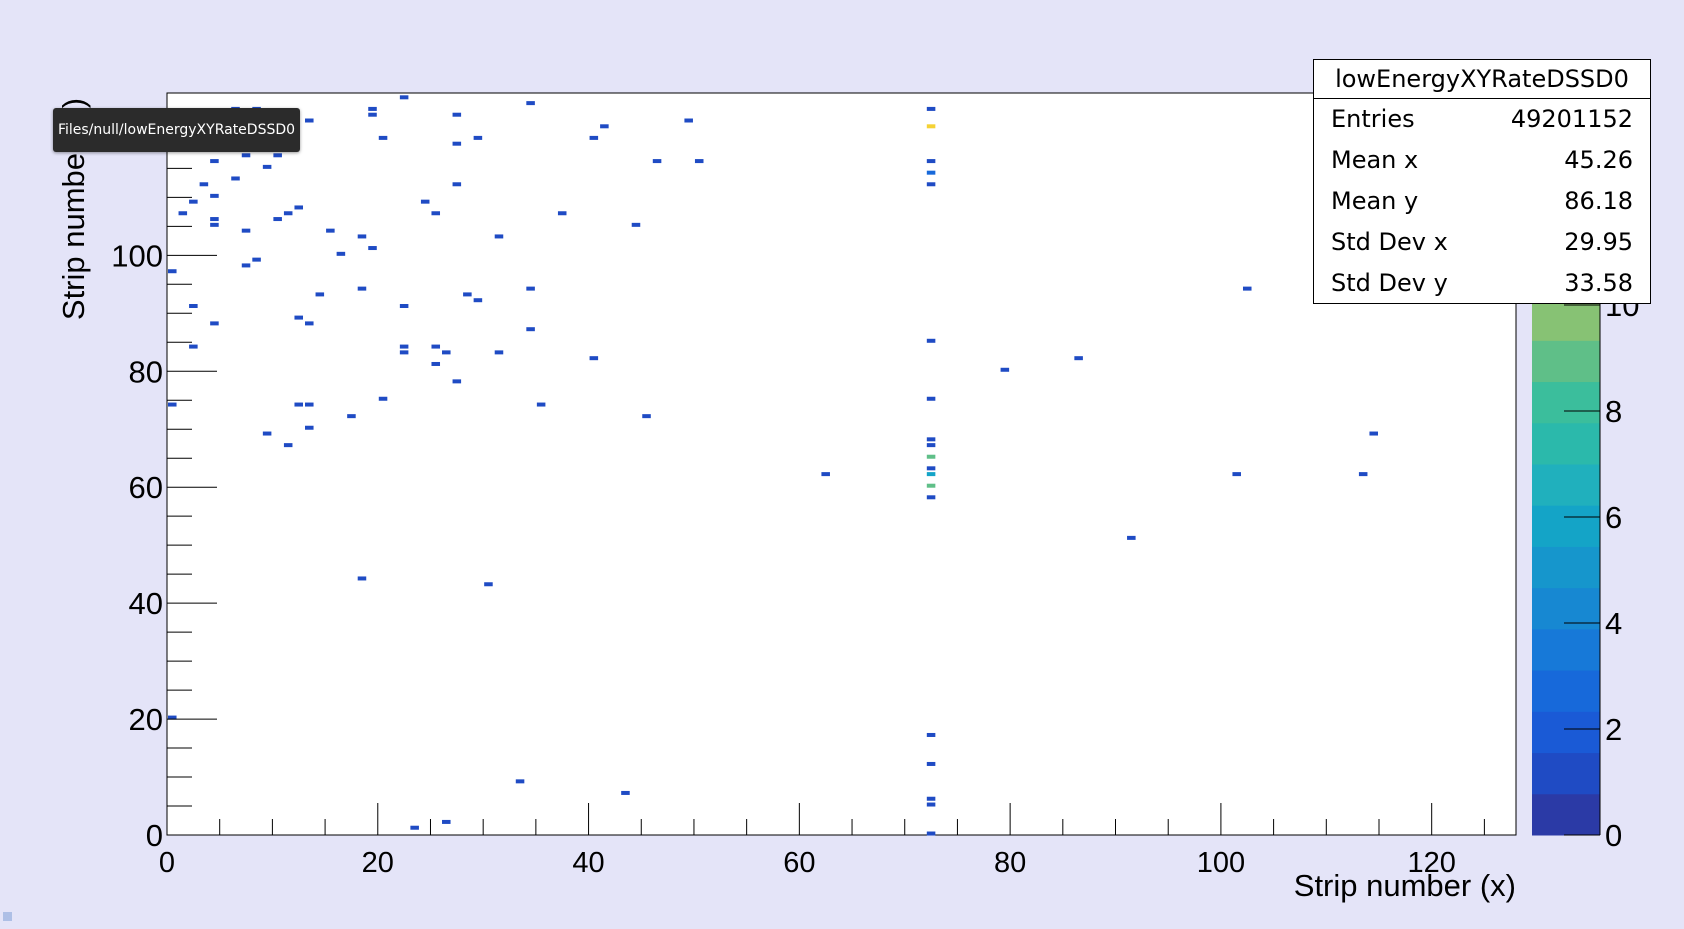 The height and width of the screenshot is (929, 1684). I want to click on y-tick-label: 20, so click(146, 719).